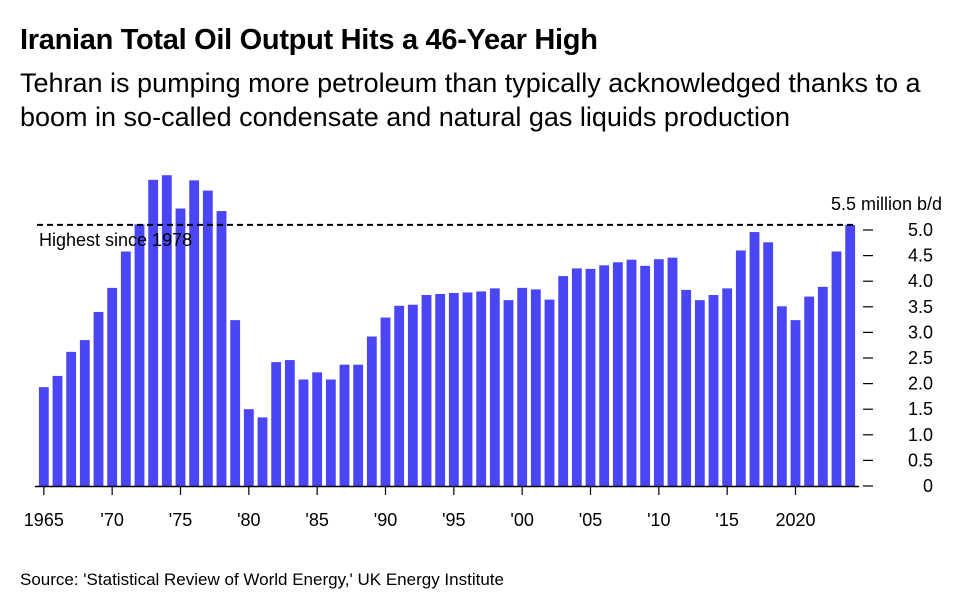 This screenshot has width=961, height=607. Describe the element at coordinates (98, 398) in the screenshot. I see `bar-1969` at that location.